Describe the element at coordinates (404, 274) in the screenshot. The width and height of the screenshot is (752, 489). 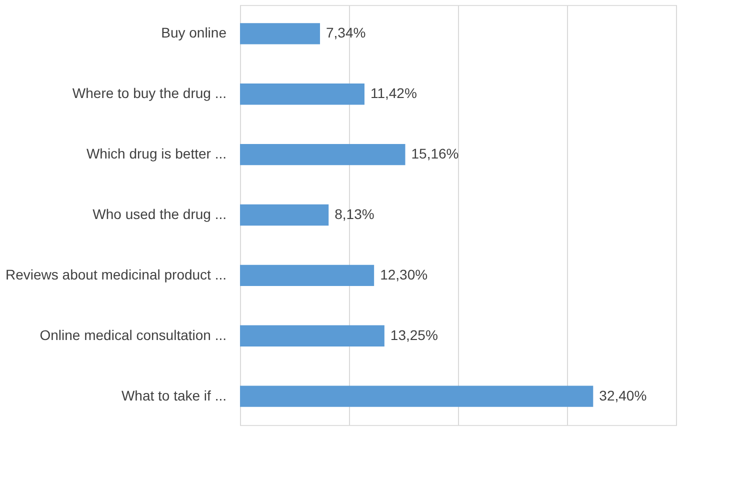
I see `data-label: 12,30%` at that location.